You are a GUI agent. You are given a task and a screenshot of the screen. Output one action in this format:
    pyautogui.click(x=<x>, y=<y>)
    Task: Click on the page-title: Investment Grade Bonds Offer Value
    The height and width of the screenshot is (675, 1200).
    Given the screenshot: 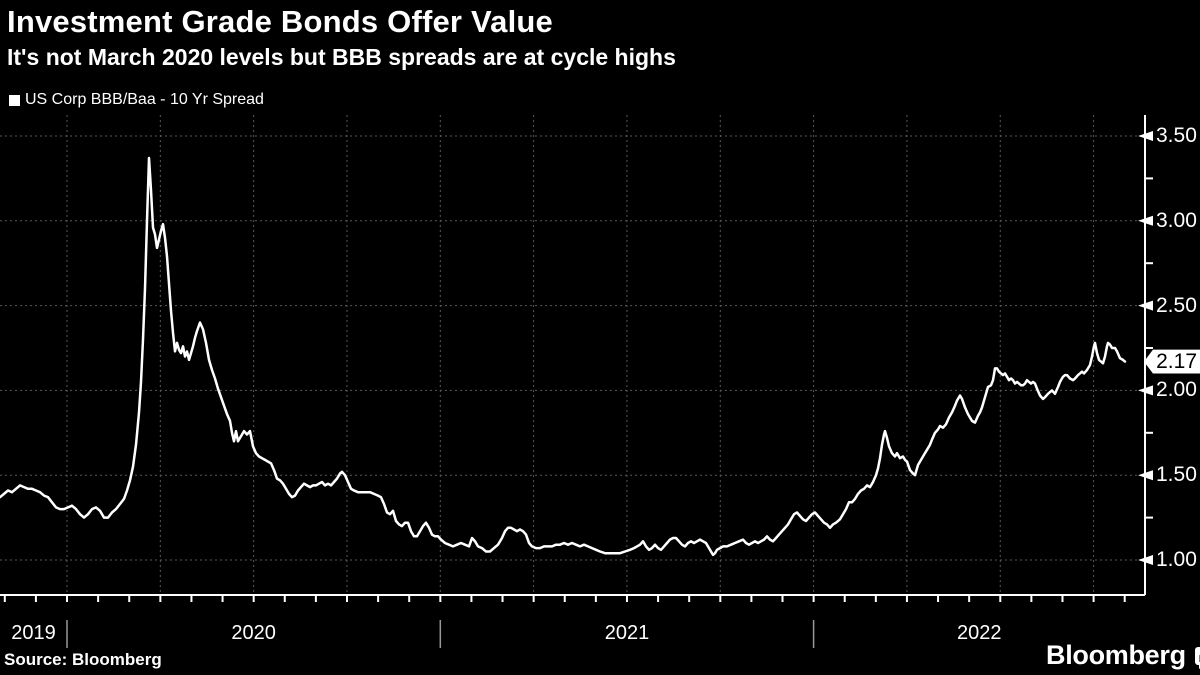 What is the action you would take?
    pyautogui.click(x=280, y=21)
    